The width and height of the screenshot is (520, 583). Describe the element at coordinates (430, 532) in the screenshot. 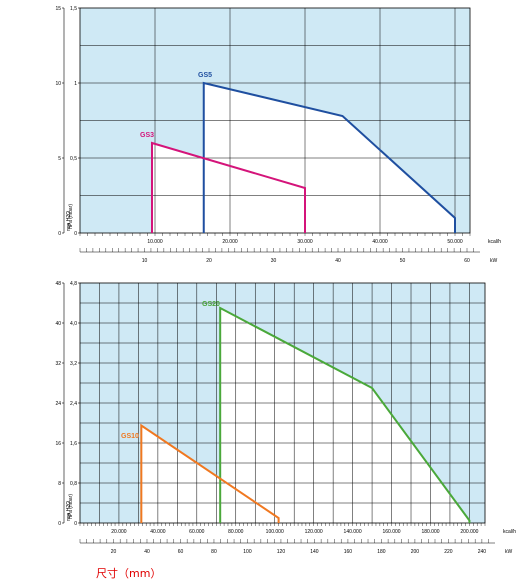

I see `x-kcal-tick-label: 180.000` at that location.